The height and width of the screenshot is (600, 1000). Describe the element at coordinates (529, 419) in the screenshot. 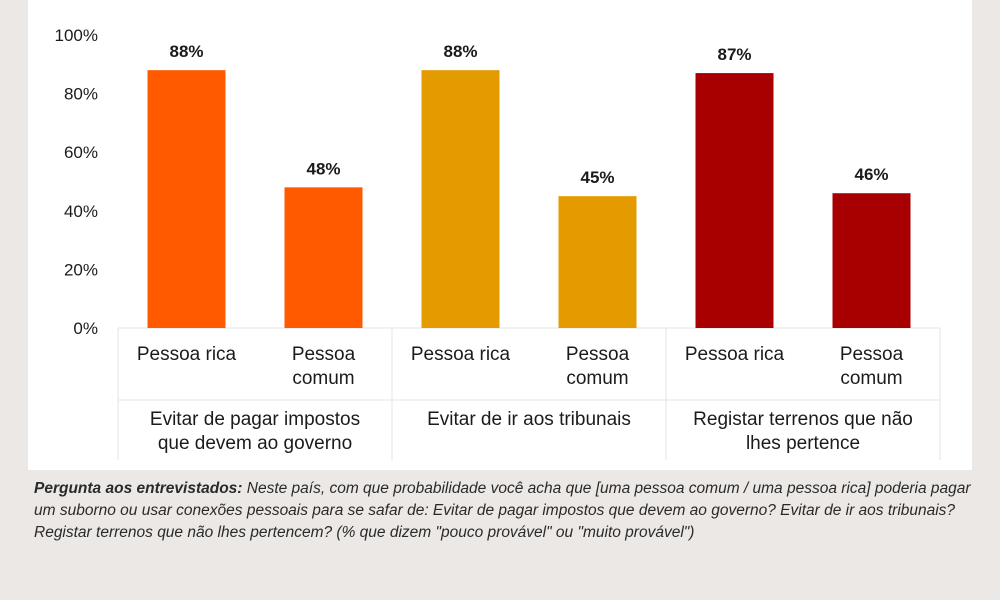

I see `group-label: Evitar de ir aos tribunais` at that location.